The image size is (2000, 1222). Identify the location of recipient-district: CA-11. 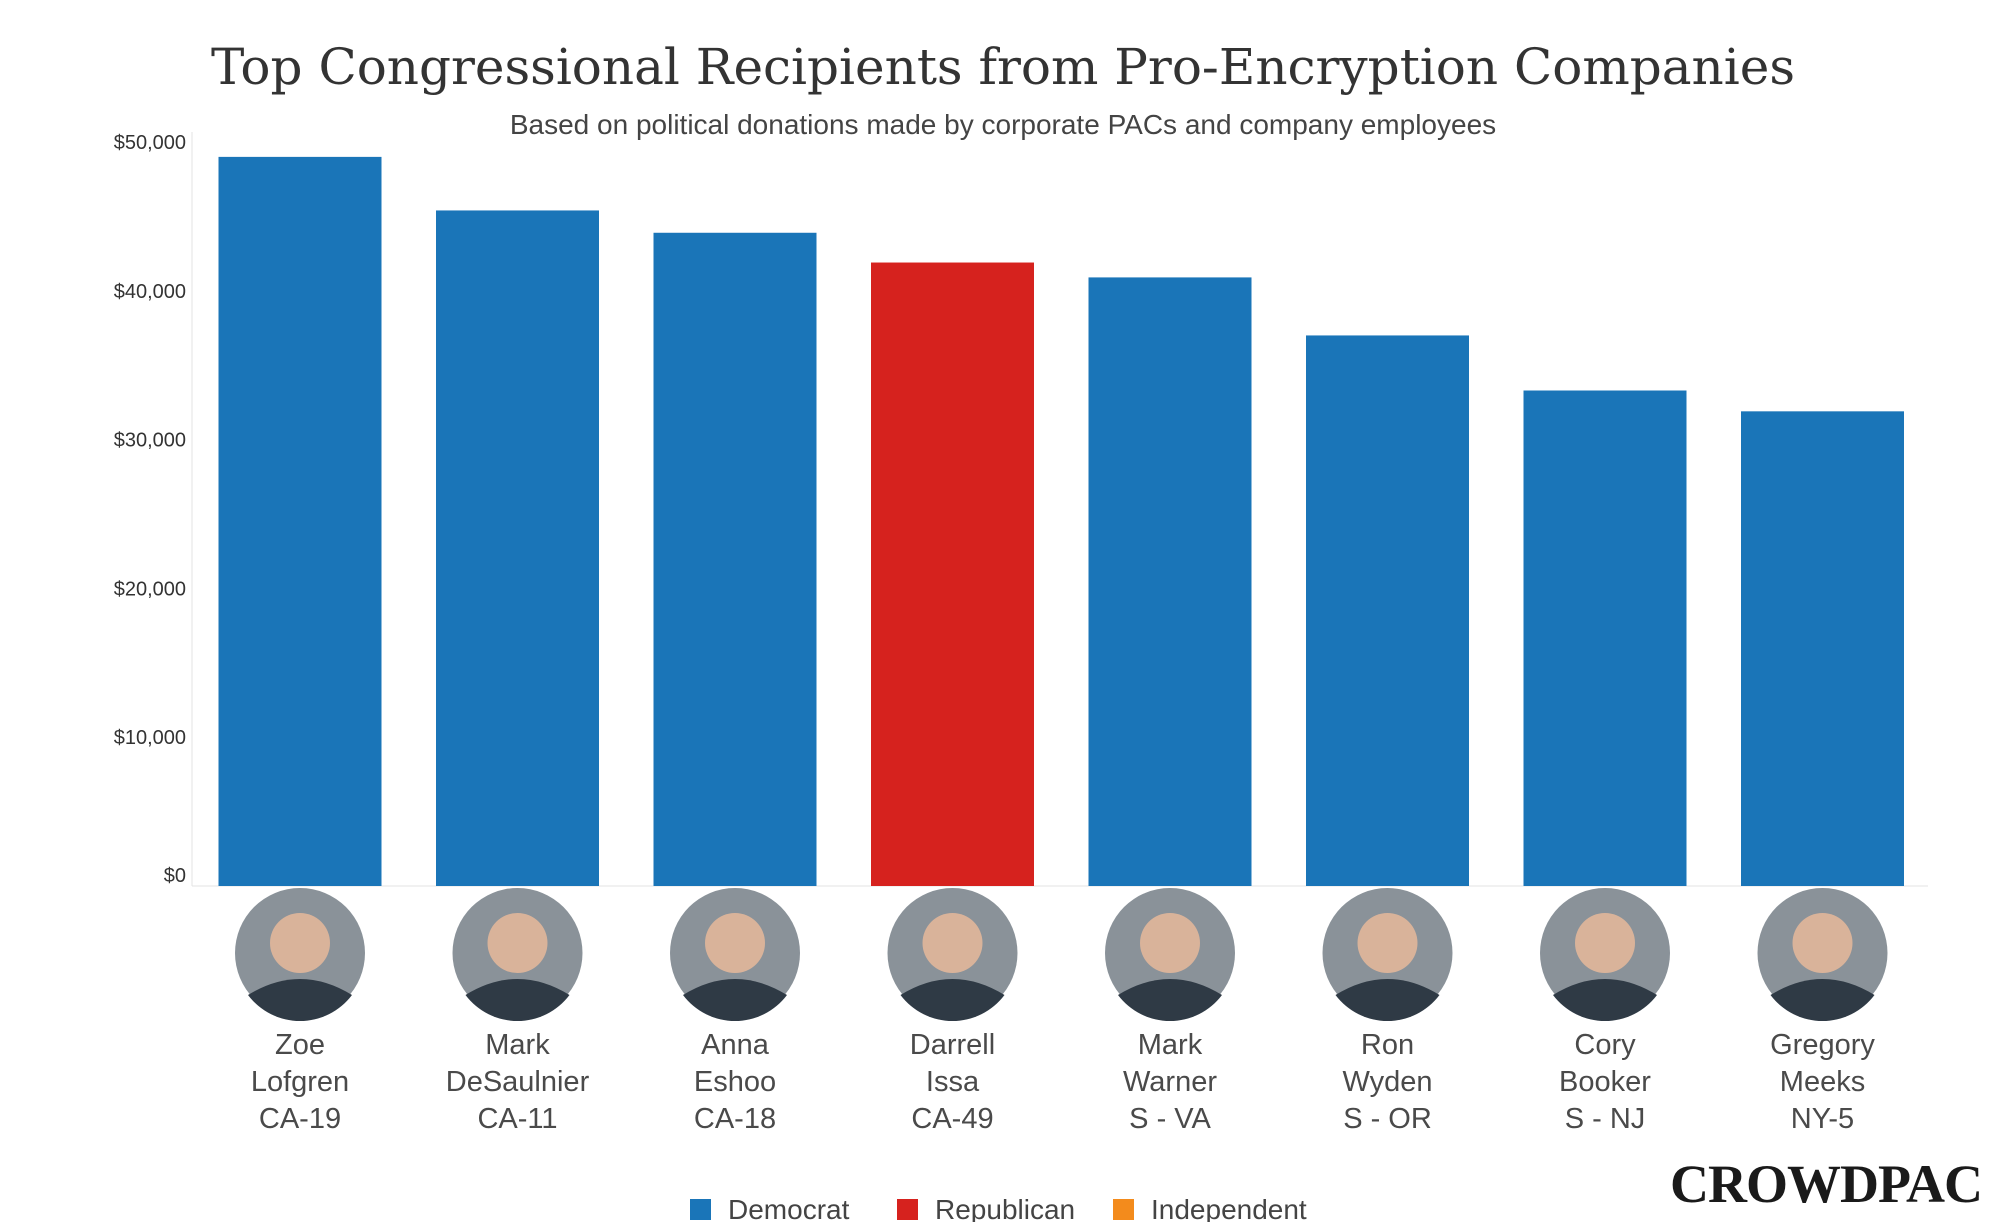
(517, 1119).